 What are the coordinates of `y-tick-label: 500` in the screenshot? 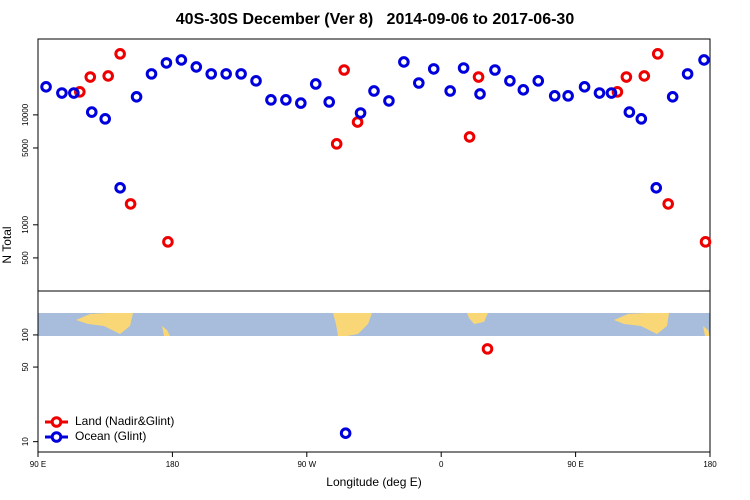 It's located at (25, 258).